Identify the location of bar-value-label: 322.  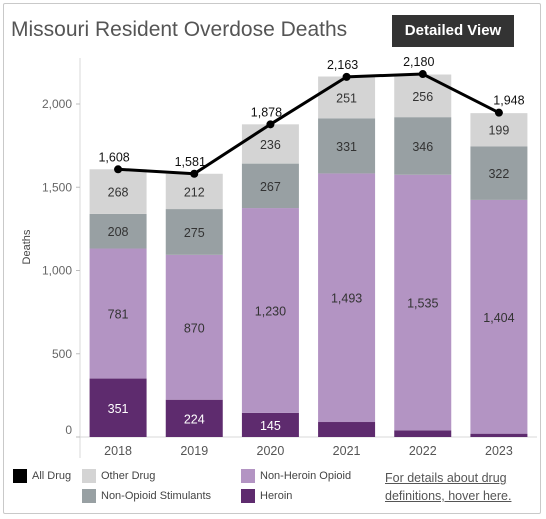
(498, 174).